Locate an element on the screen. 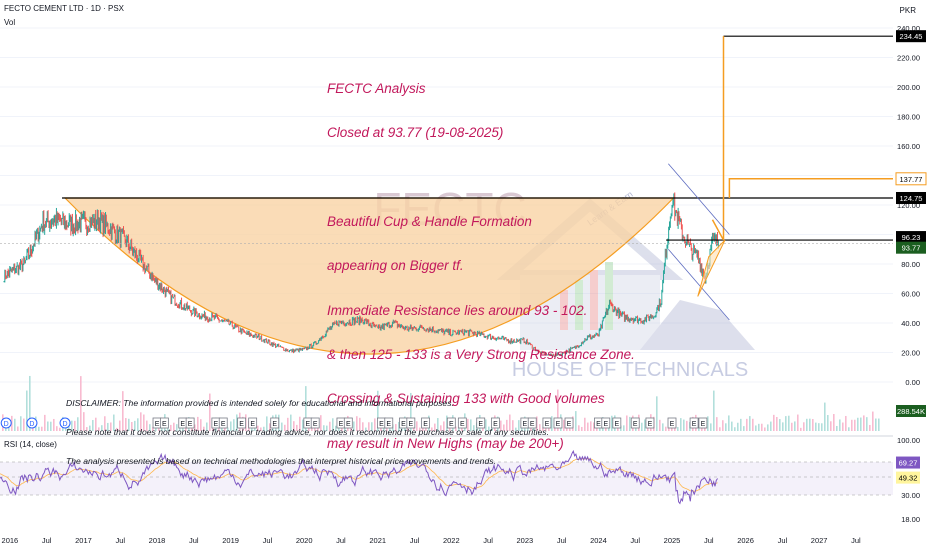 This screenshot has height=550, width=932. channel-lower is located at coordinates (699, 284).